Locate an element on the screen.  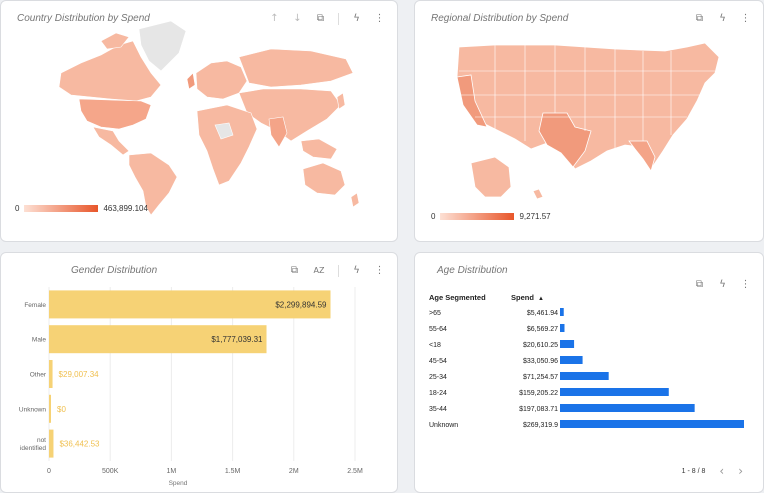
age-toolbar: ⧉ ϟ ⋮ is located at coordinates (722, 284).